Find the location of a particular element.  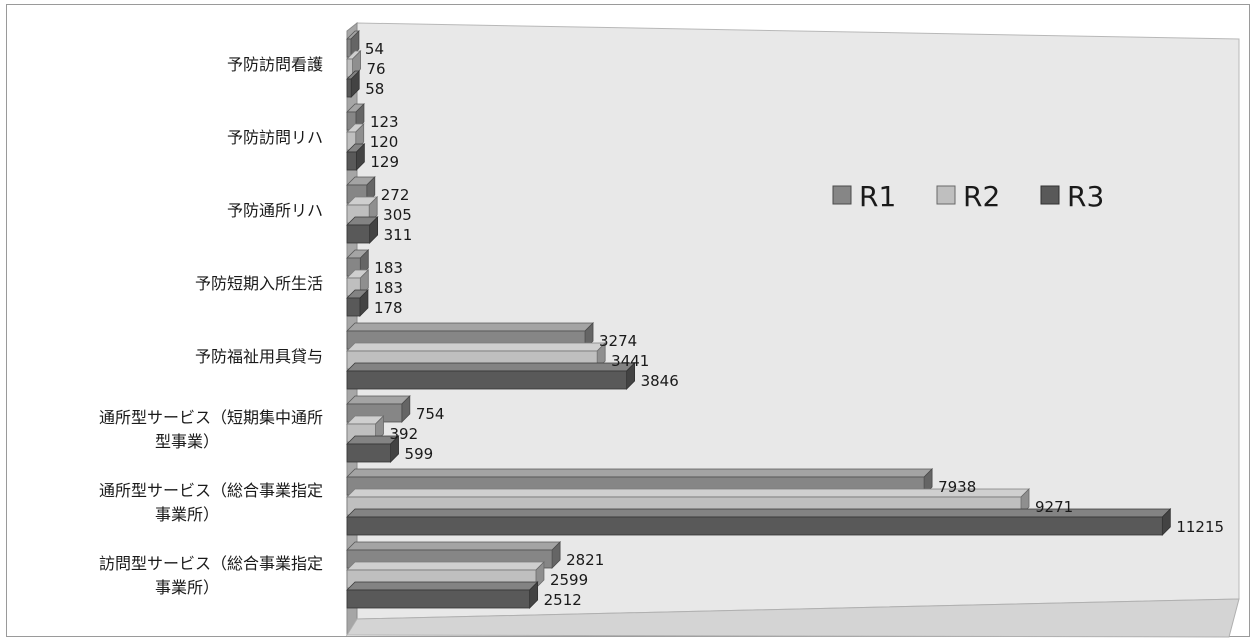

value-label-R1-7: 2821 is located at coordinates (585, 560).